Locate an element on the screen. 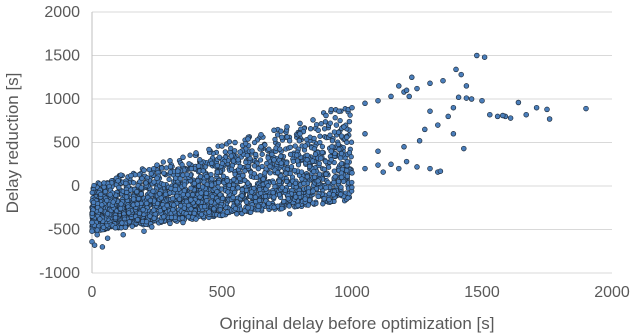 This screenshot has height=335, width=639. x-axis-label: Original delay before optimization [s] is located at coordinates (357, 323).